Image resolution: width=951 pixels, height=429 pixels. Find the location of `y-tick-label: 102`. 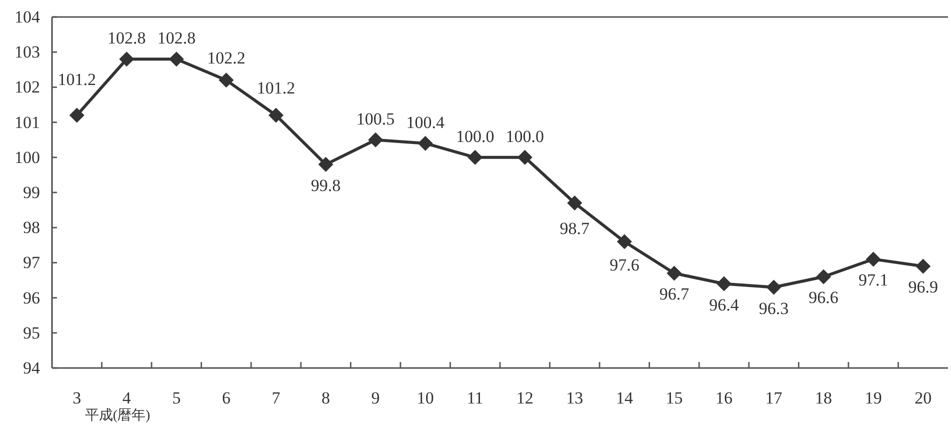

y-tick-label: 102 is located at coordinates (27, 87).